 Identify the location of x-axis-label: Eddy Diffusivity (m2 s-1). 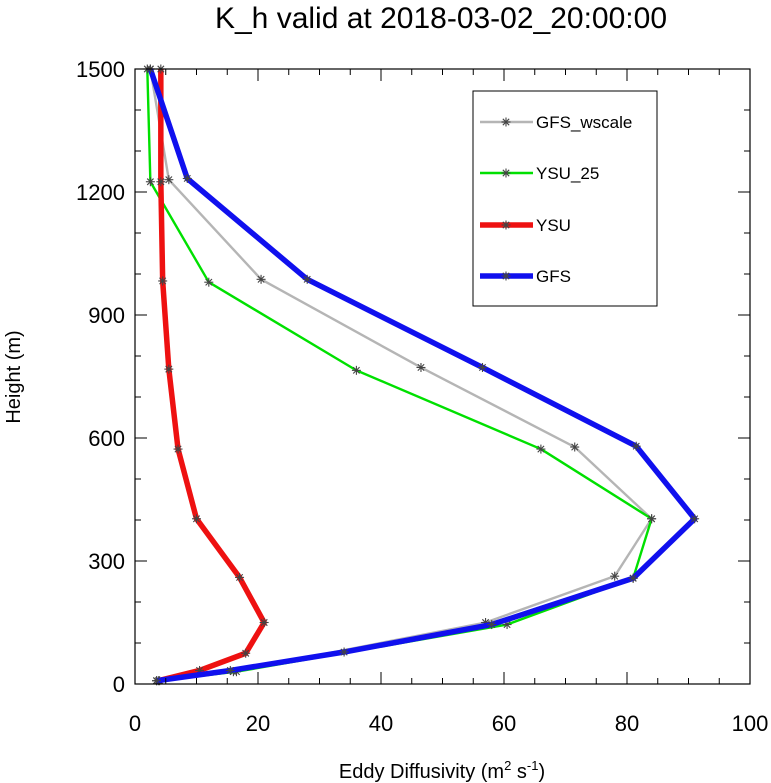
(442, 770).